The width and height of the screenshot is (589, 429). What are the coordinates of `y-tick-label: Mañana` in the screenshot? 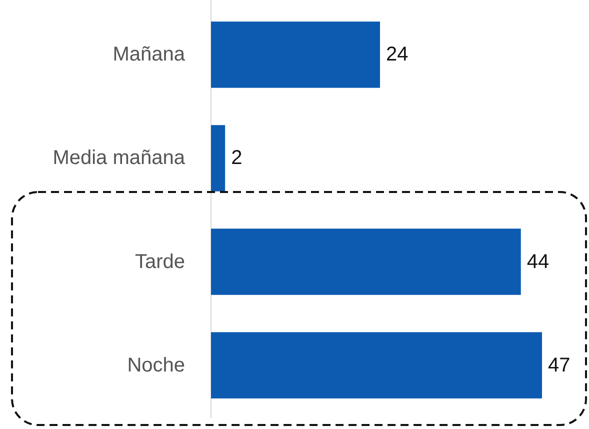 It's located at (149, 55).